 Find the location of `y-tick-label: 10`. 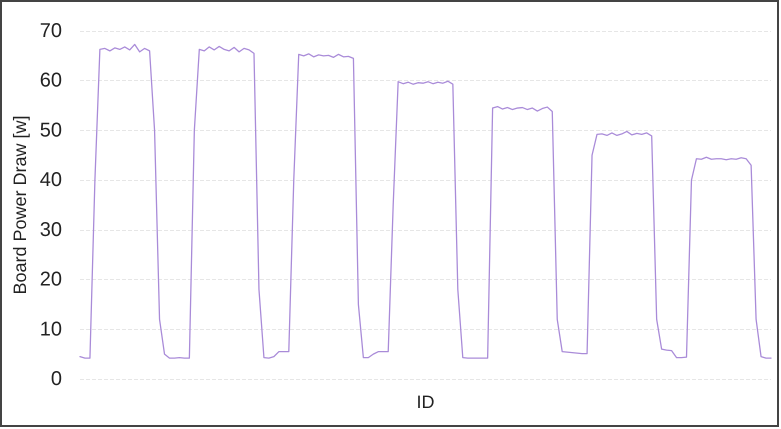

y-tick-label: 10 is located at coordinates (51, 329).